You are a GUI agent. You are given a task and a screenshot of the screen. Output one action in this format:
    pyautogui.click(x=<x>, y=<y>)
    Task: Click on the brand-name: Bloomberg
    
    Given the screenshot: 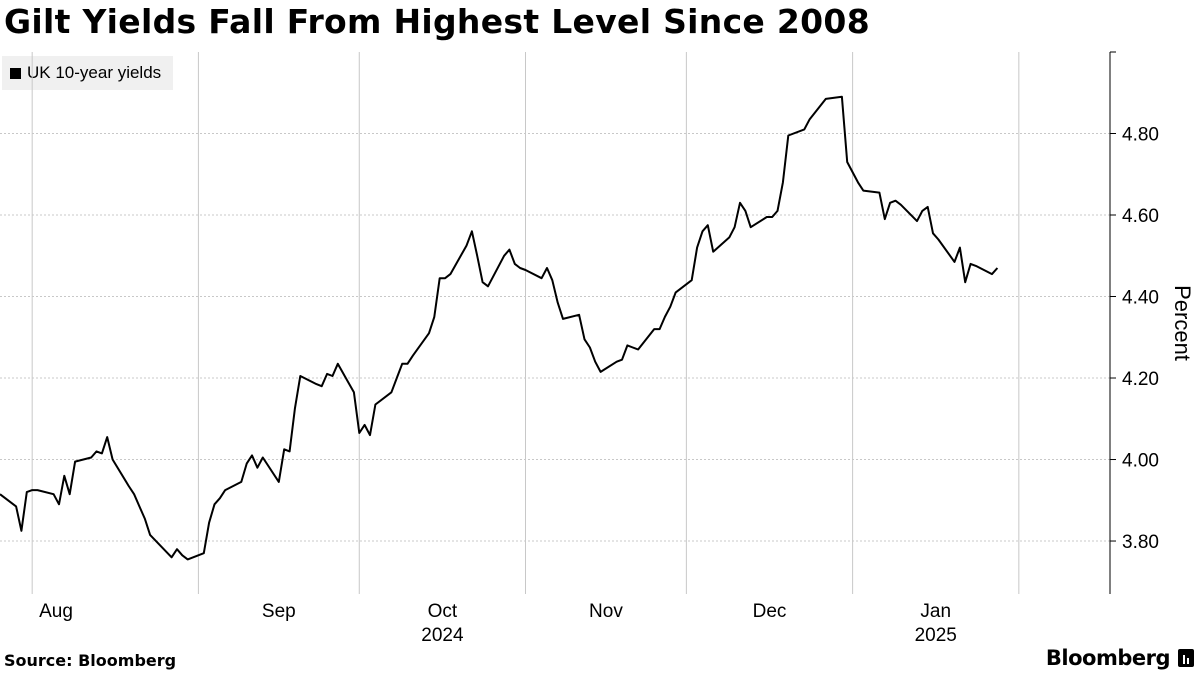 What is the action you would take?
    pyautogui.click(x=1108, y=658)
    